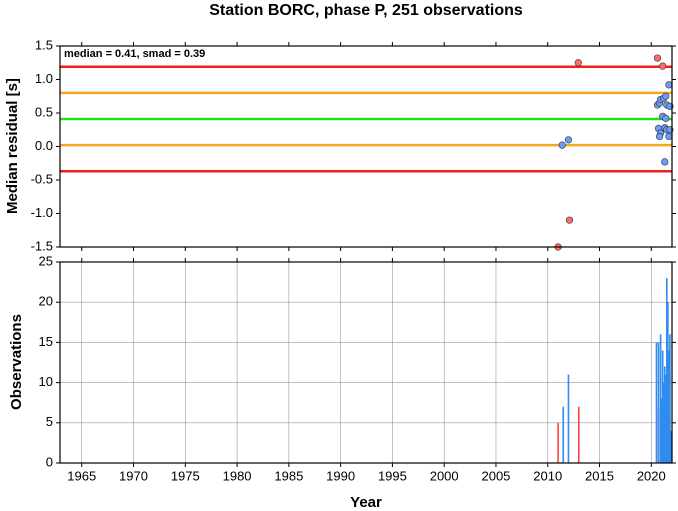 This screenshot has height=511, width=678. Describe the element at coordinates (46, 381) in the screenshot. I see `y-tick-label: 10` at that location.